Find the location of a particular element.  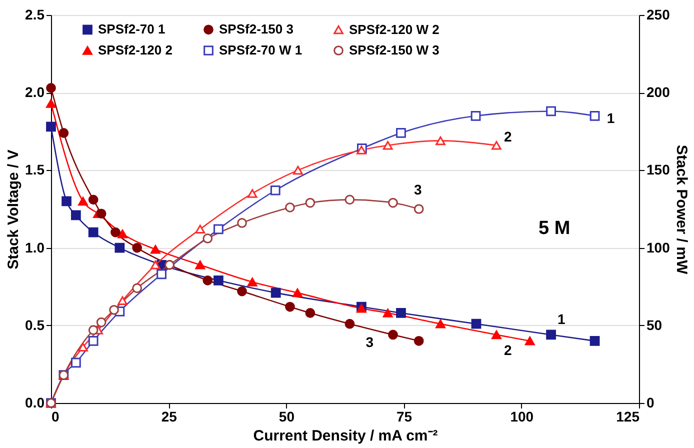

x-axis-title: Current Density / mA cm⁻² is located at coordinates (345, 436).